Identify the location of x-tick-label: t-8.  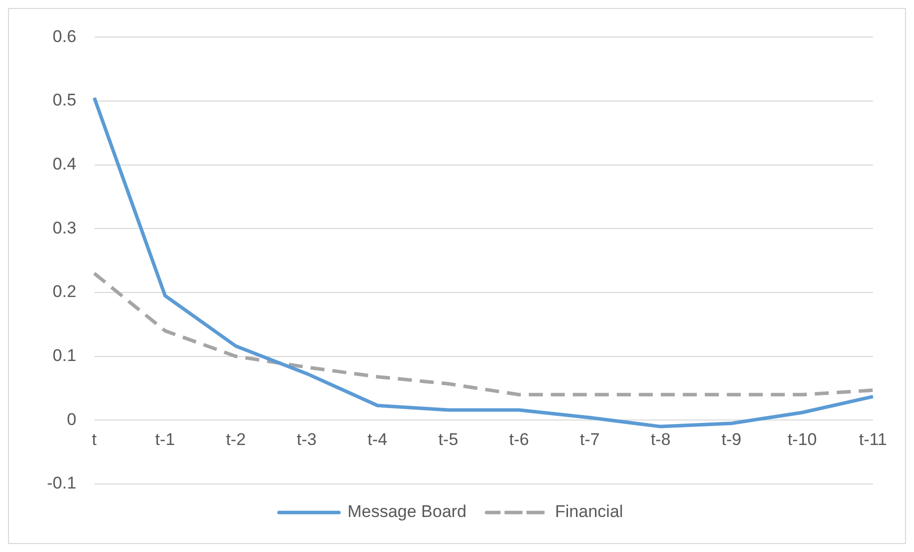
(660, 440).